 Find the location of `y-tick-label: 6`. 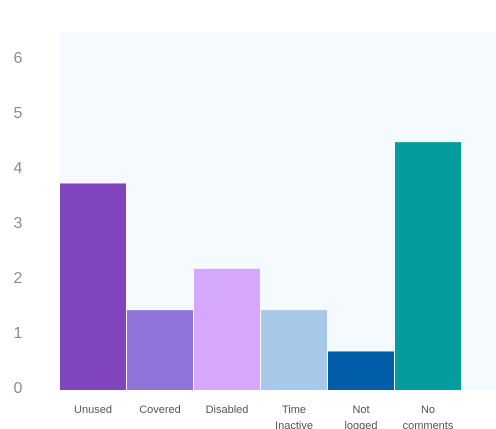

y-tick-label: 6 is located at coordinates (18, 58).